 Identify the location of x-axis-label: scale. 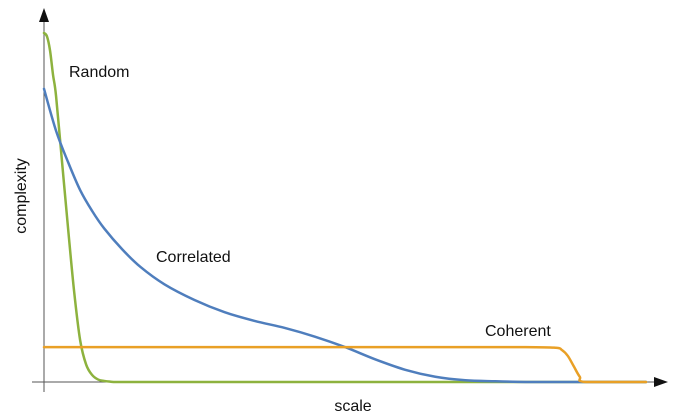
(352, 406).